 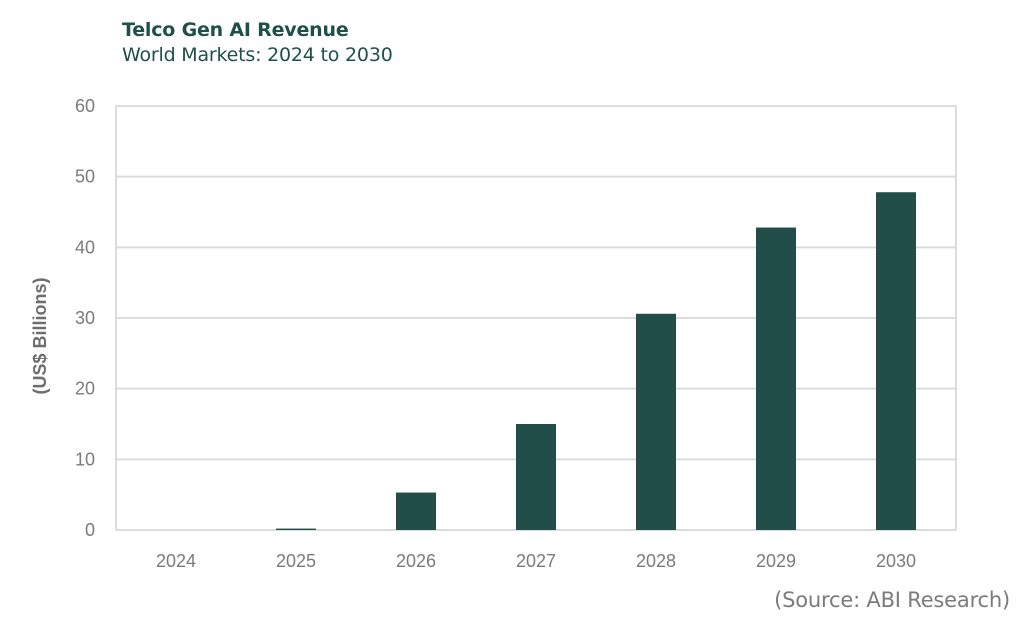 What do you see at coordinates (776, 378) in the screenshot?
I see `bar-2029` at bounding box center [776, 378].